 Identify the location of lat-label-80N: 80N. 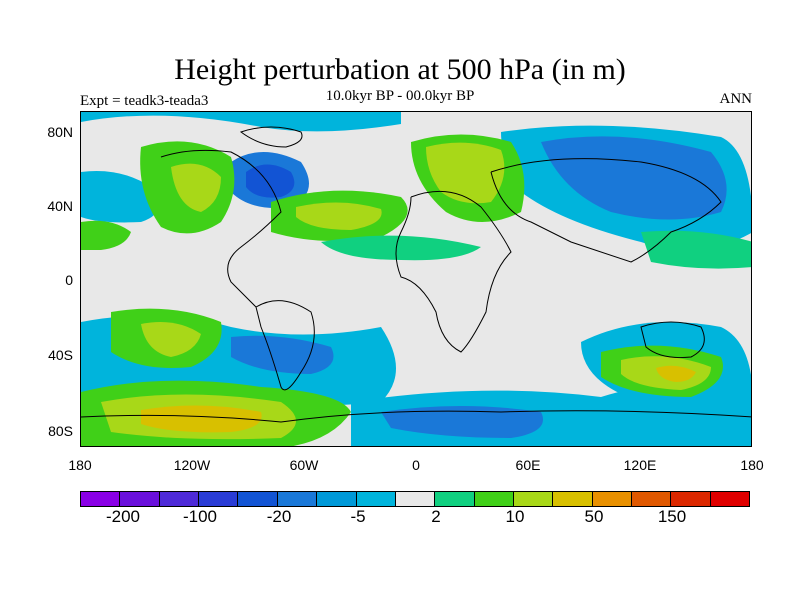
(60, 132).